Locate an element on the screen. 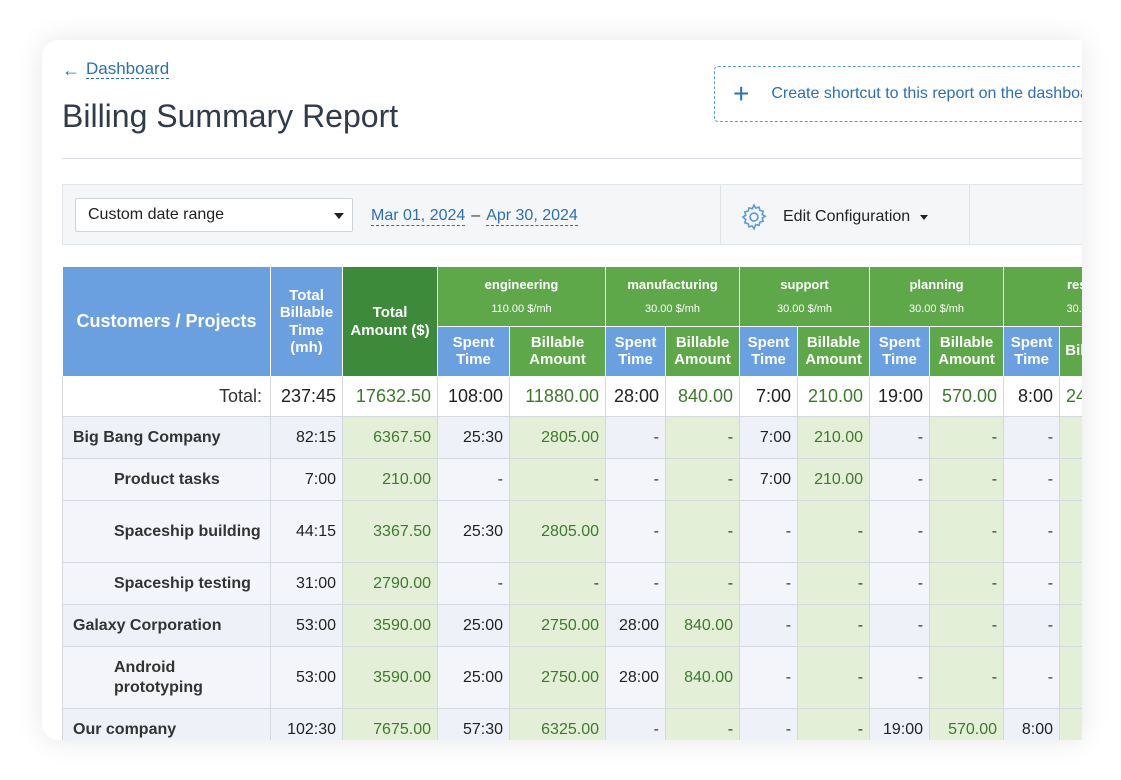 The width and height of the screenshot is (1121, 780). project-row: Spaceship testing 31:00 2790.00- - - - - - - - - is located at coordinates (572, 583).